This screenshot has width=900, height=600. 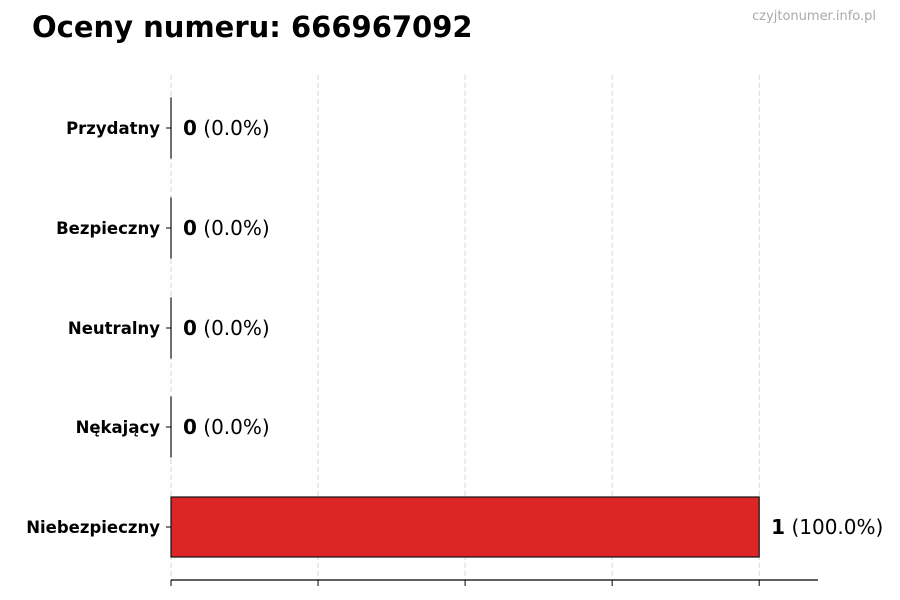 What do you see at coordinates (114, 328) in the screenshot?
I see `y-tick-label: Neutralny` at bounding box center [114, 328].